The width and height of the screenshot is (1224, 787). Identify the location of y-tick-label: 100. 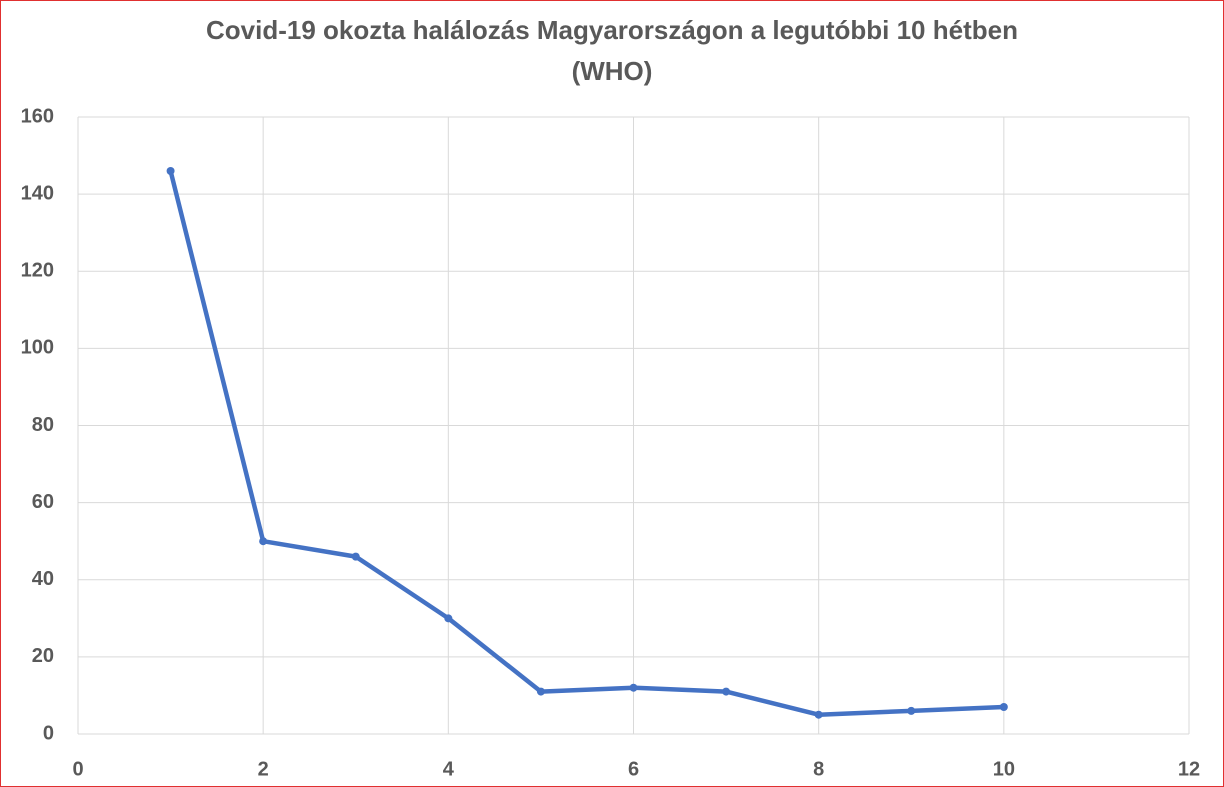
(37, 348).